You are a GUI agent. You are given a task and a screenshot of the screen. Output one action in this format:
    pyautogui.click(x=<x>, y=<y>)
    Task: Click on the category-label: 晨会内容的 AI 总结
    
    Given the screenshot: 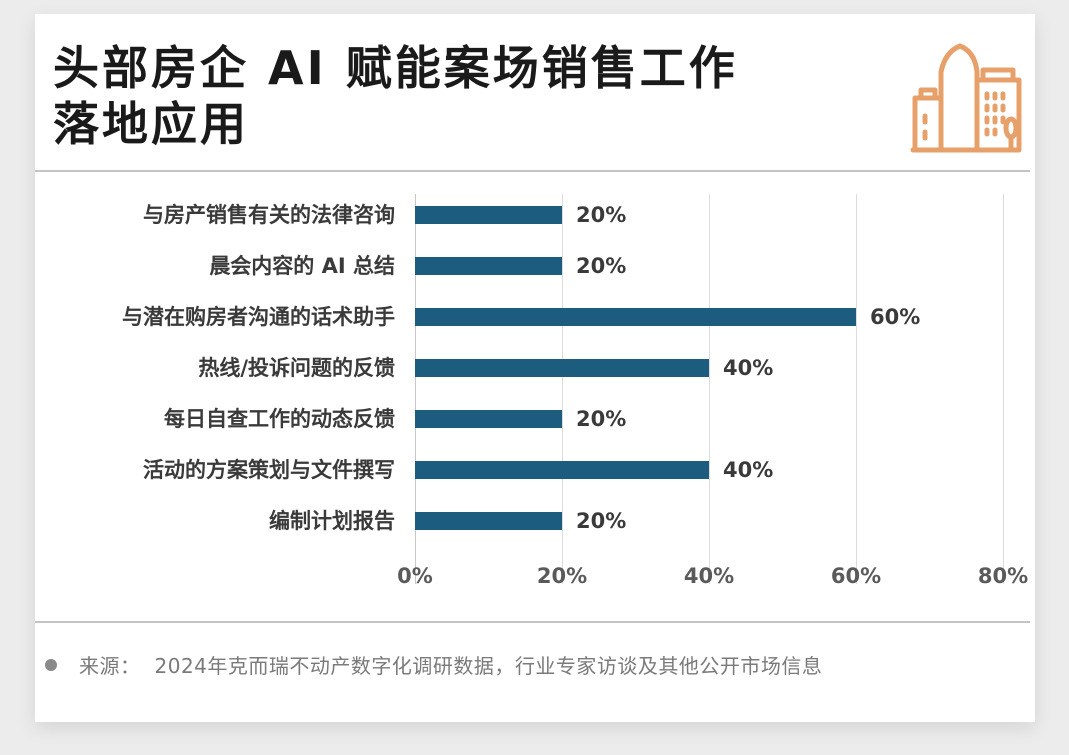 What is the action you would take?
    pyautogui.click(x=302, y=266)
    